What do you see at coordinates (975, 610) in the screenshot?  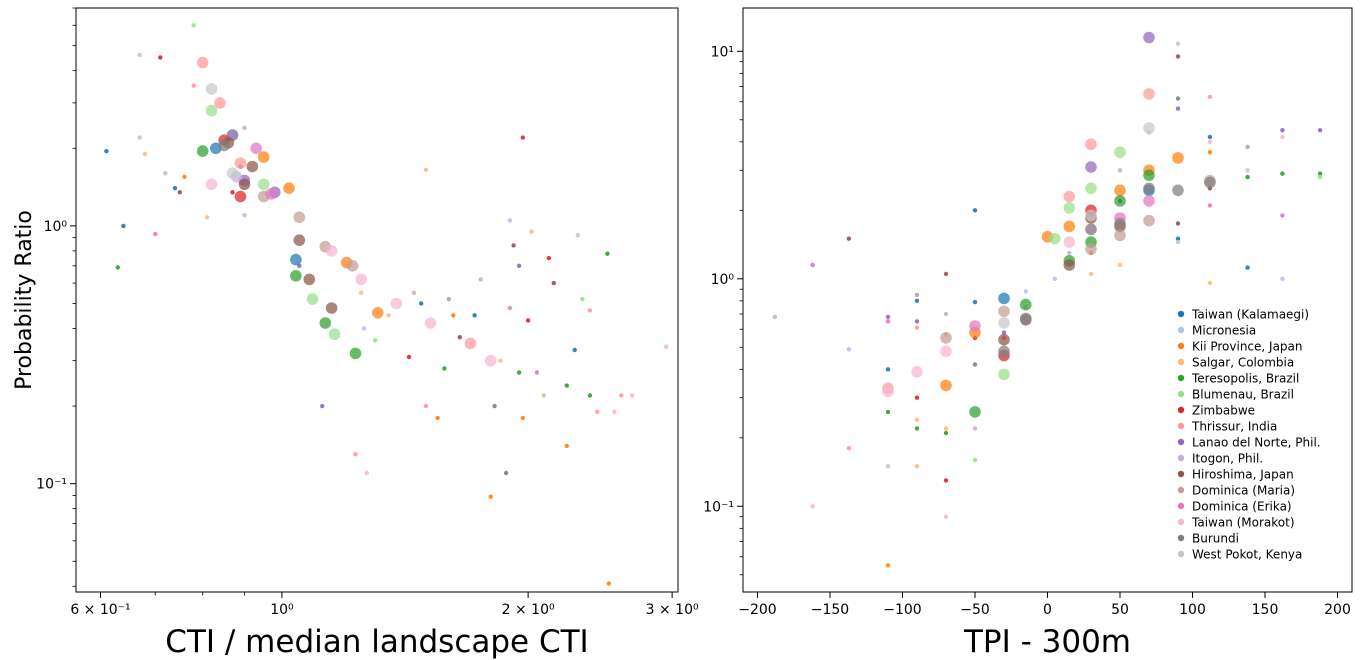 I see `x-tick-label: −50` at bounding box center [975, 610].